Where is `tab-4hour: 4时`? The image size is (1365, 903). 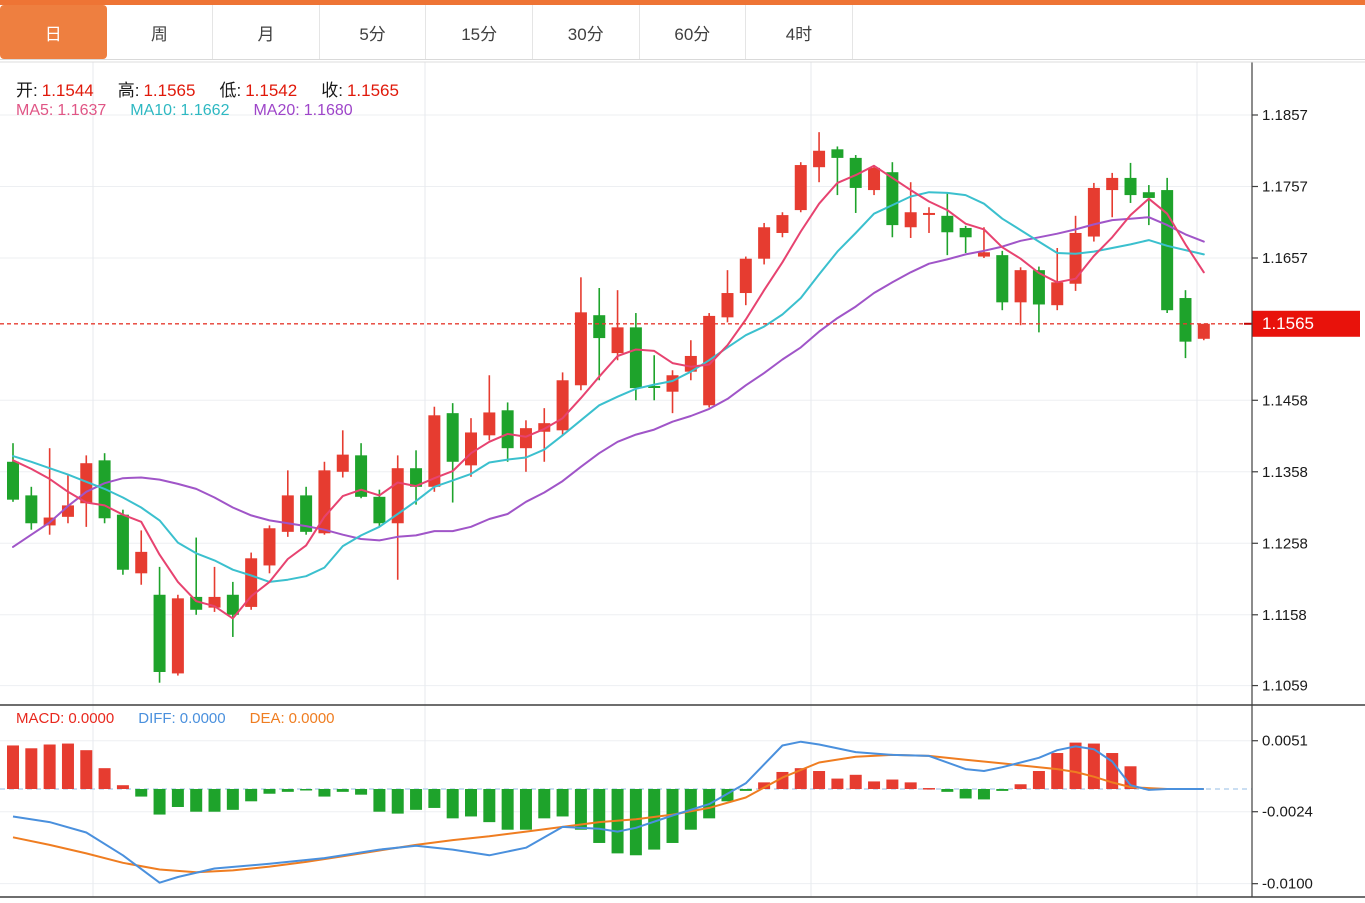
tab-4hour: 4时 is located at coordinates (799, 32).